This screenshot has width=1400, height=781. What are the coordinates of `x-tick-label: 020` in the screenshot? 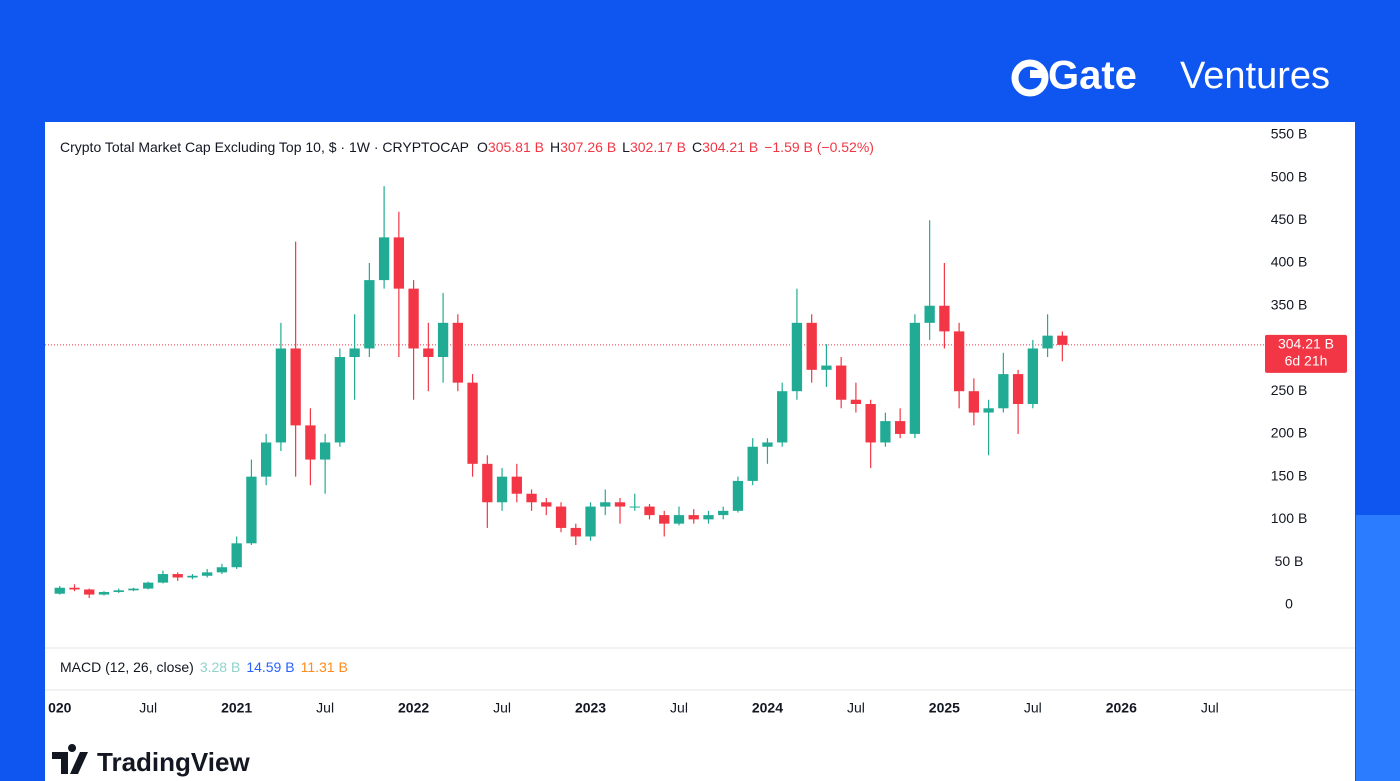 It's located at (60, 708).